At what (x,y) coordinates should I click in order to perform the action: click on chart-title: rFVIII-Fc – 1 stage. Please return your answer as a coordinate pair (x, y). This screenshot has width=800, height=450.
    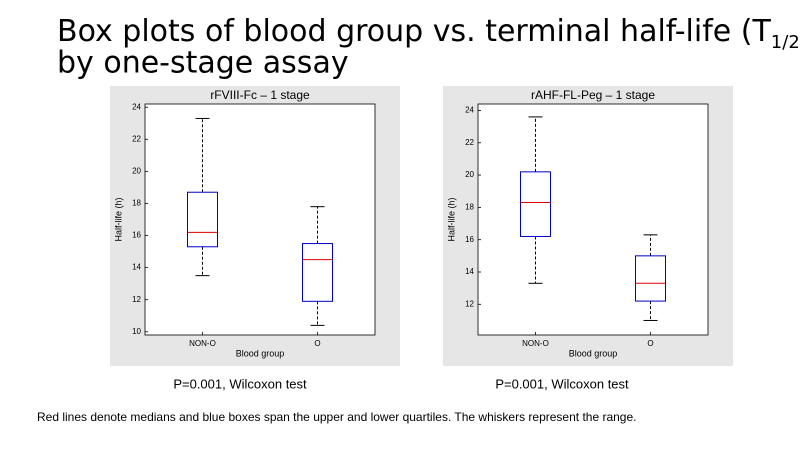
    Looking at the image, I should click on (260, 95).